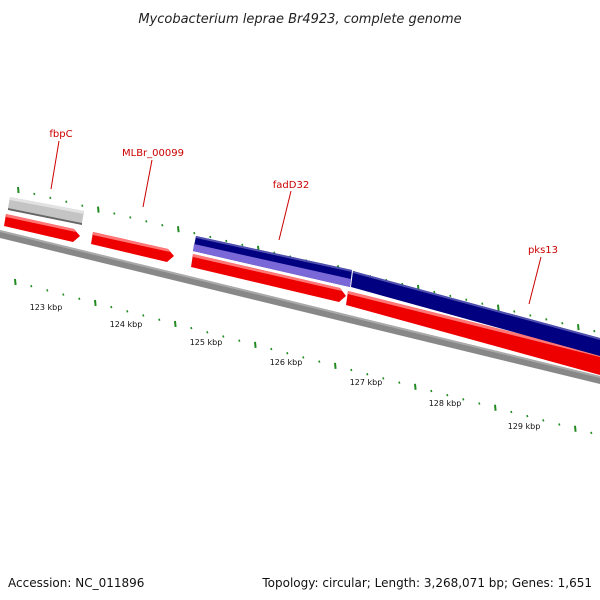  I want to click on gene-label-pks13: pks13, so click(543, 275).